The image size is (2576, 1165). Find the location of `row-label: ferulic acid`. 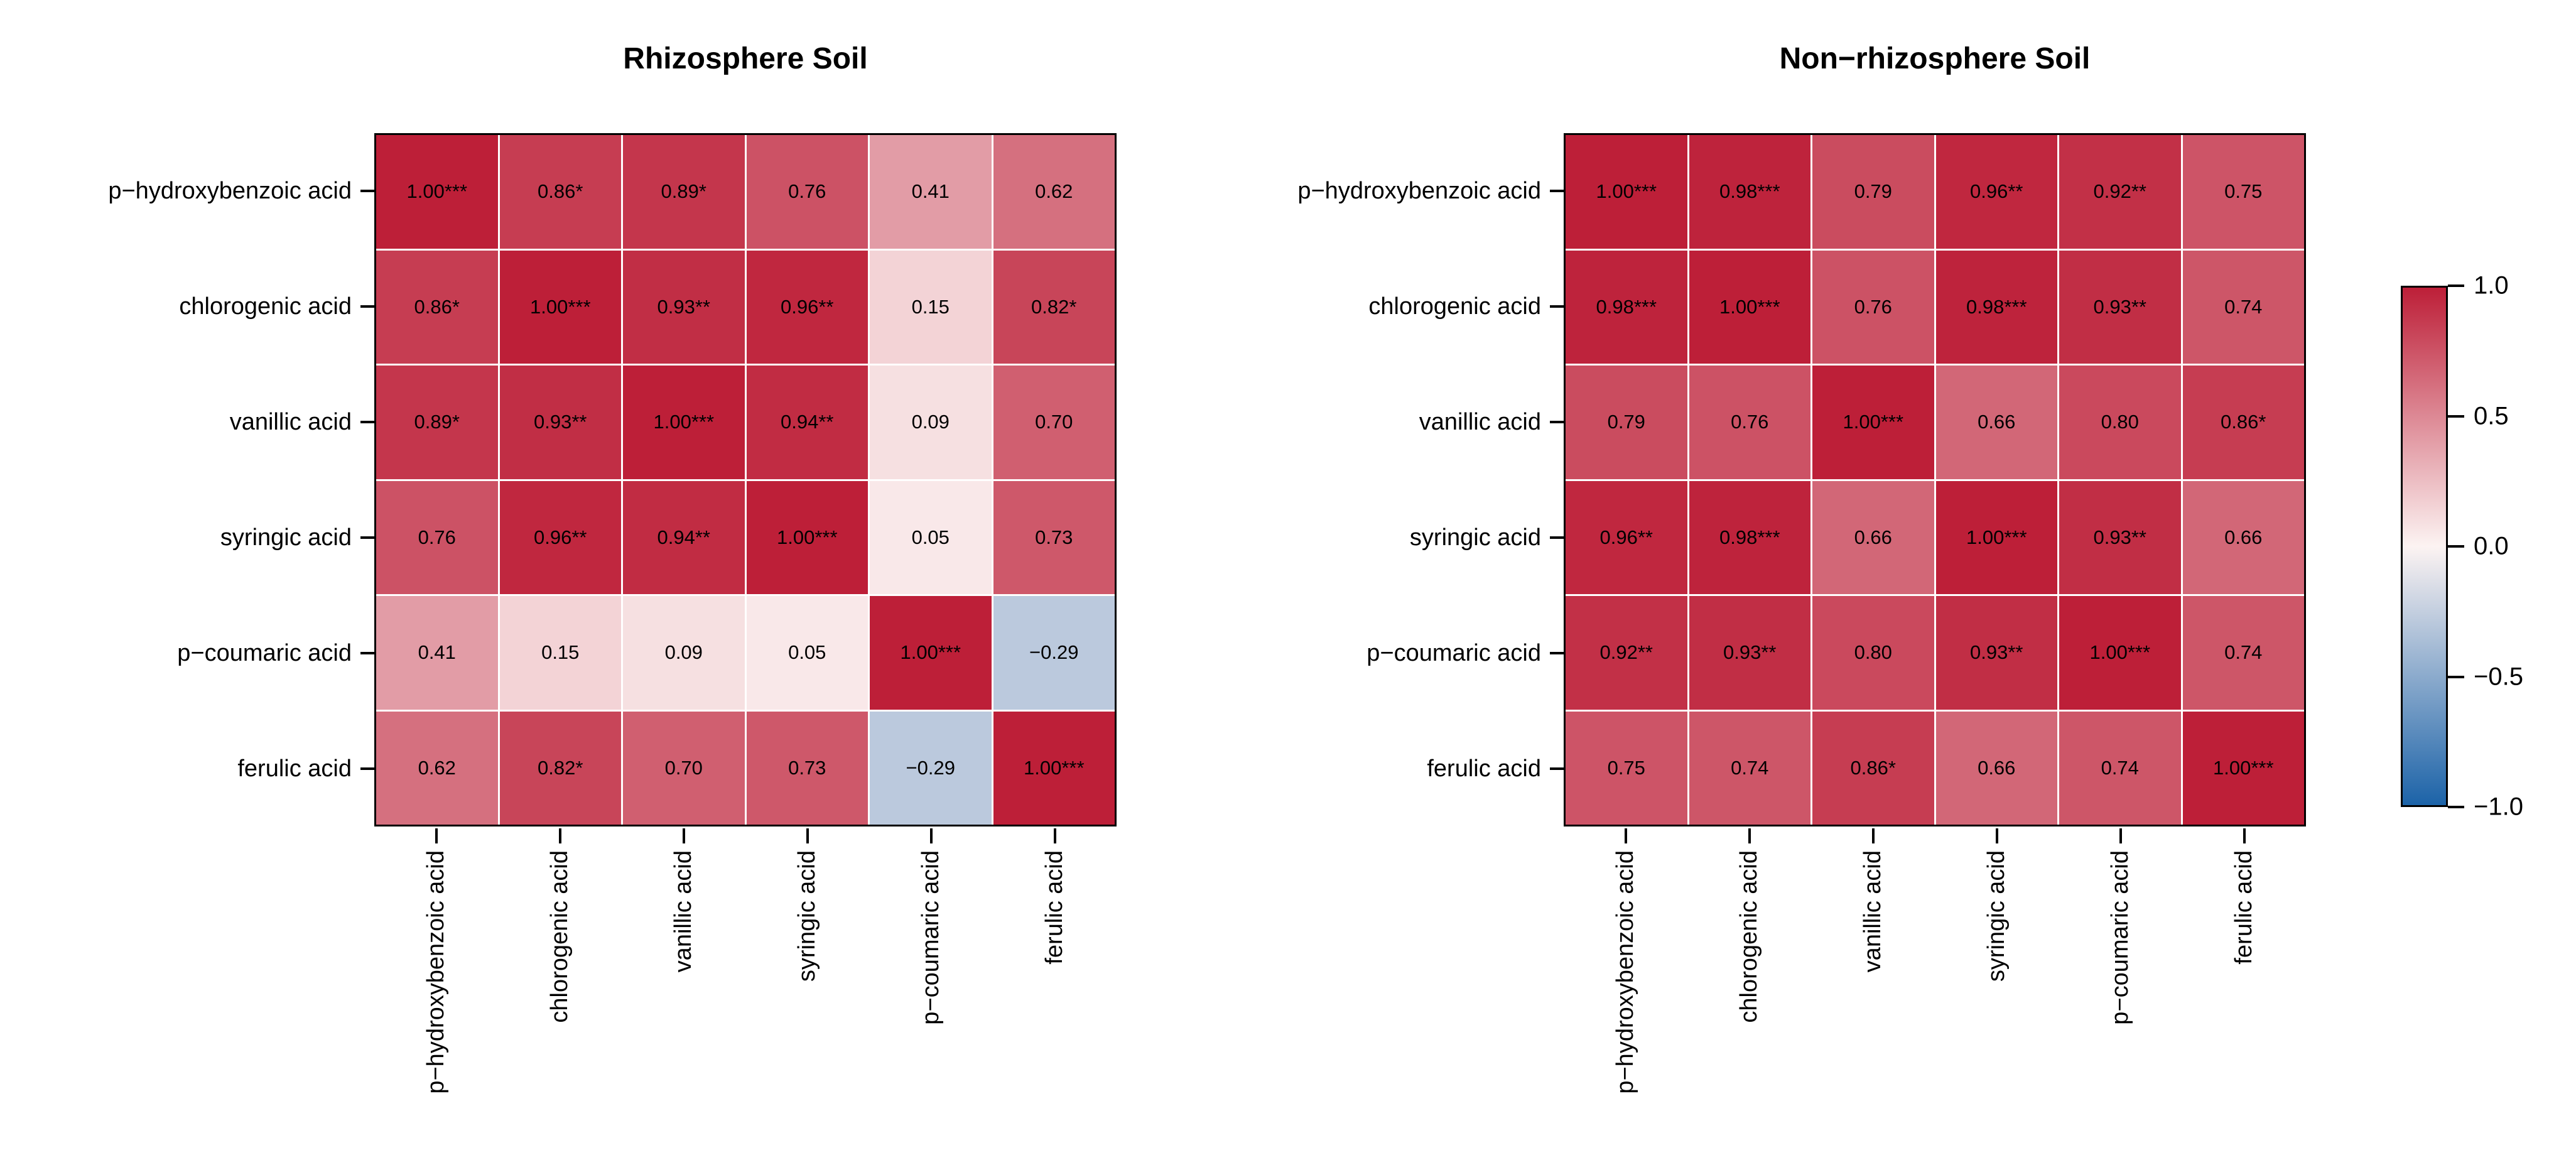

row-label: ferulic acid is located at coordinates (1376, 768).